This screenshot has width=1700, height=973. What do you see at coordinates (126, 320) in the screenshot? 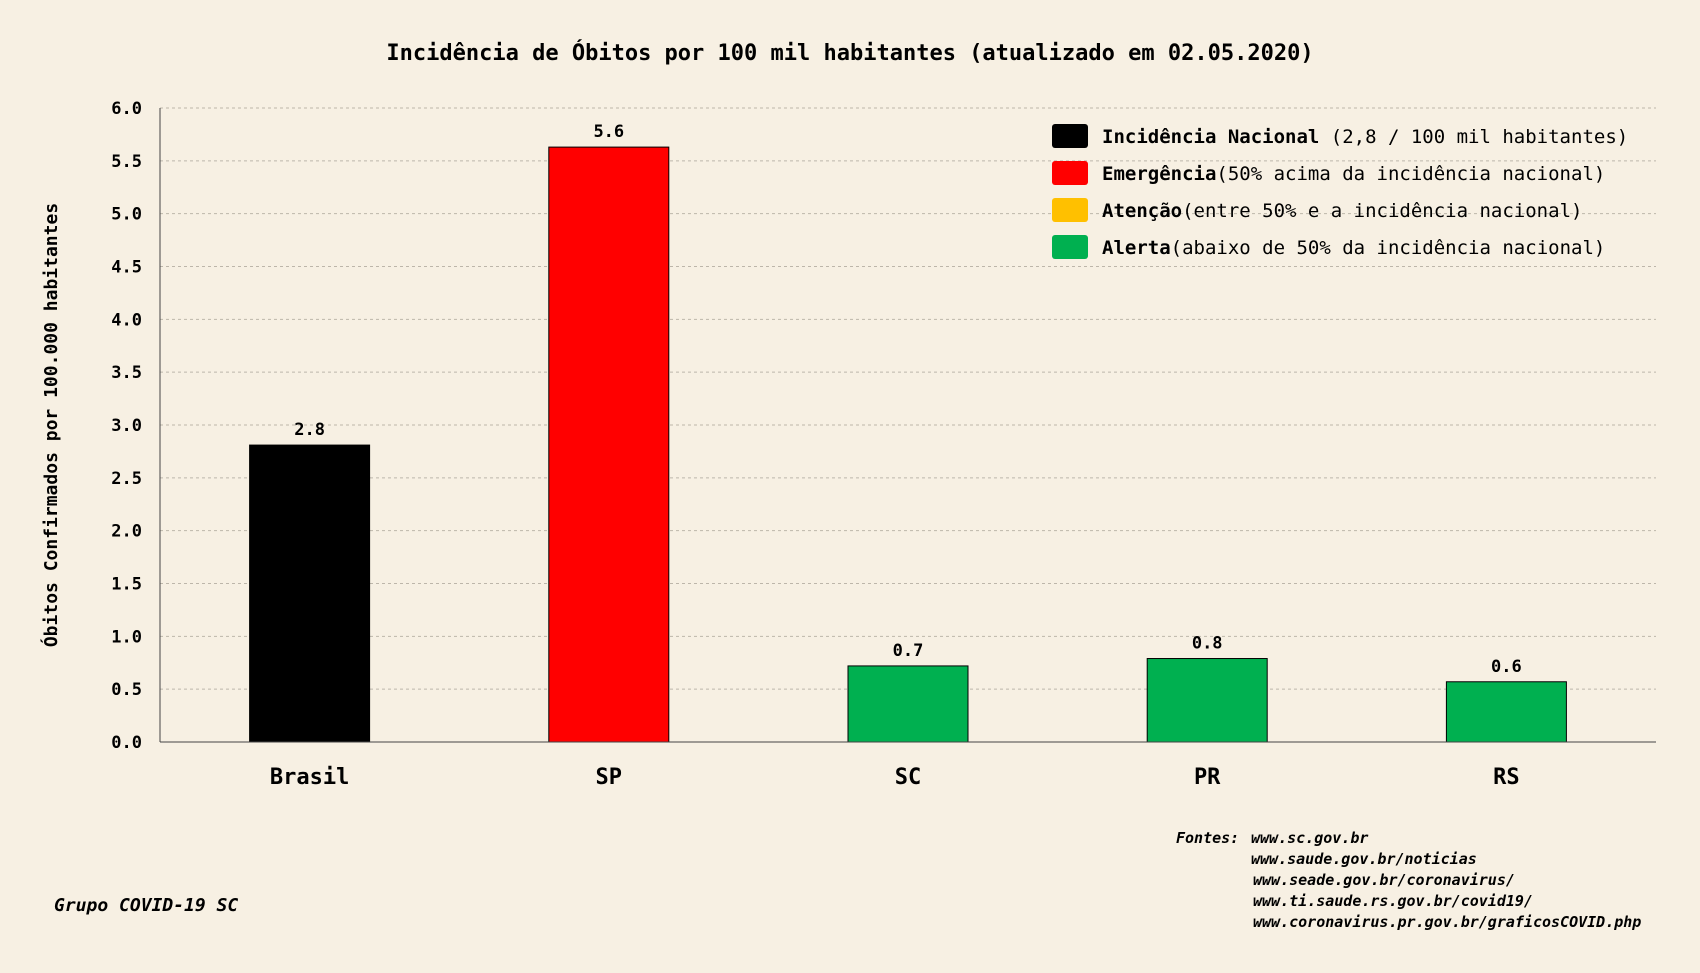
I see `y-tick-label: 4.0` at bounding box center [126, 320].